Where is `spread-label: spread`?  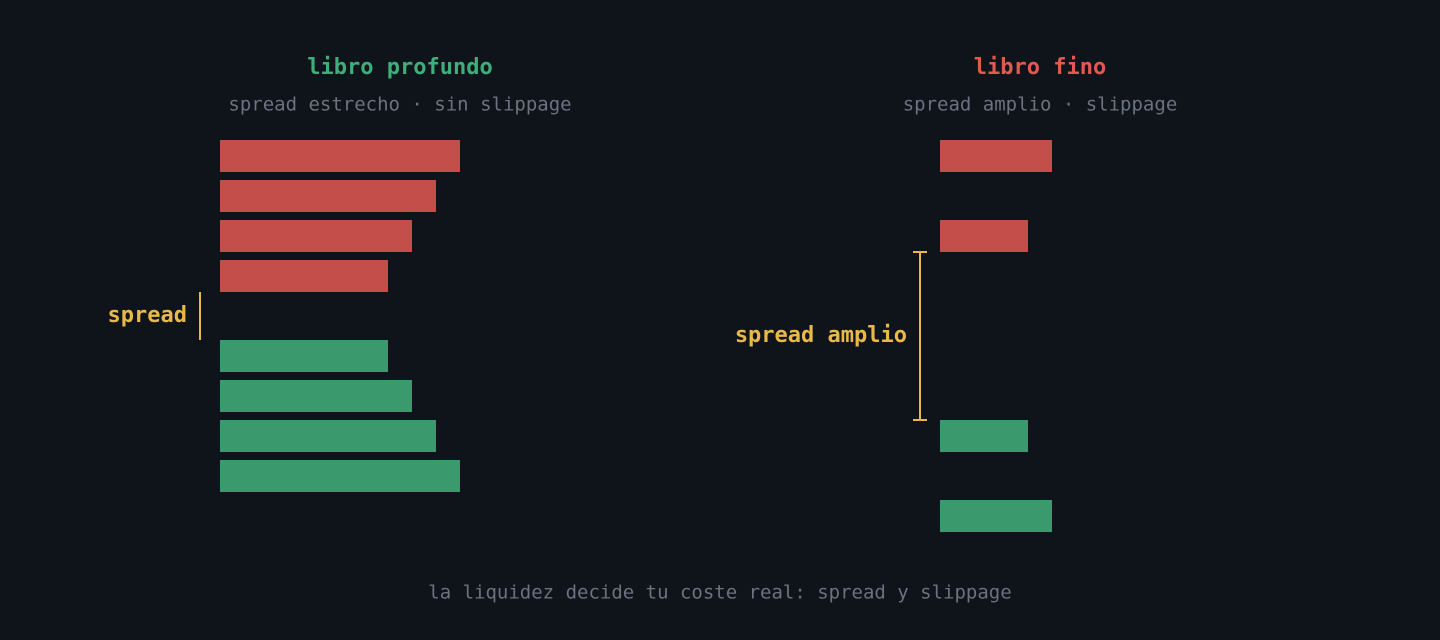
spread-label: spread is located at coordinates (147, 315).